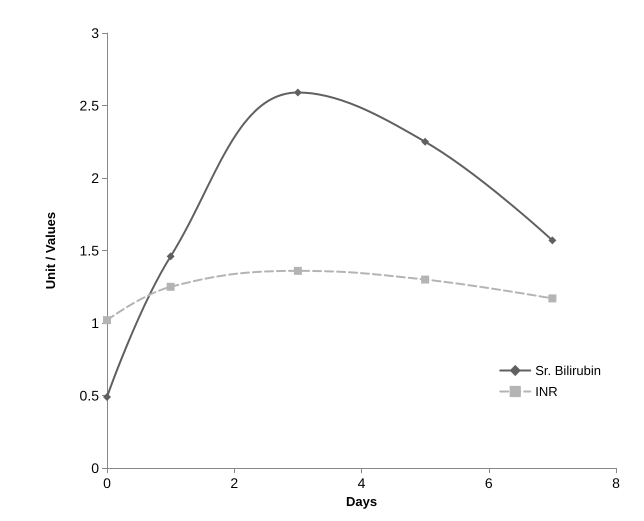  I want to click on x-tick-label: 8, so click(616, 483).